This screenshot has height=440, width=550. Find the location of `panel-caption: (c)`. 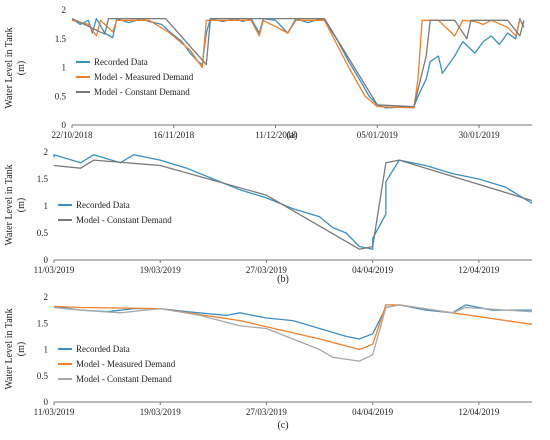

panel-caption: (c) is located at coordinates (282, 425).